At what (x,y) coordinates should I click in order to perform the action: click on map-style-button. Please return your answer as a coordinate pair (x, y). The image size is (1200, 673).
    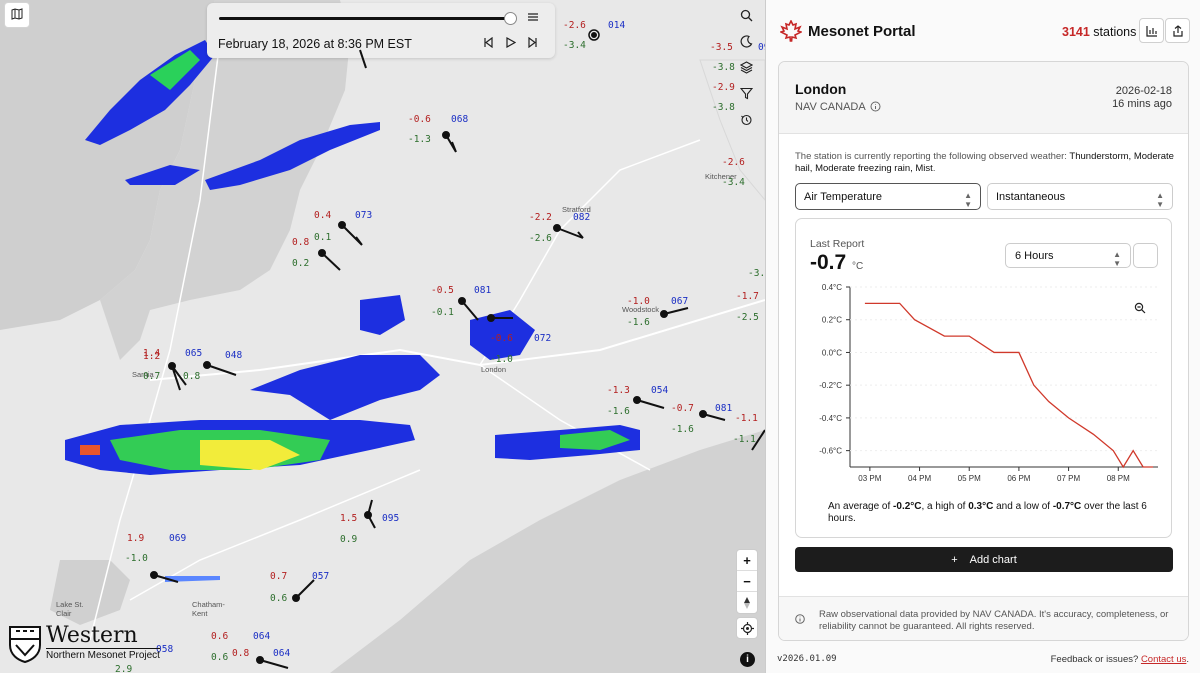
    Looking at the image, I should click on (17, 15).